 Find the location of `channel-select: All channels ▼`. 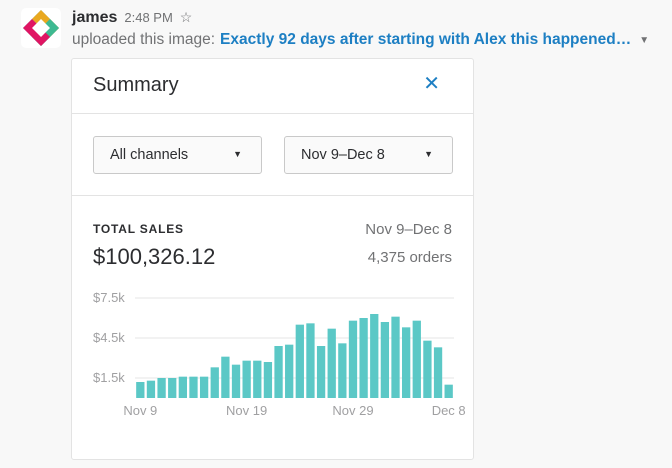

channel-select: All channels ▼ is located at coordinates (177, 155).